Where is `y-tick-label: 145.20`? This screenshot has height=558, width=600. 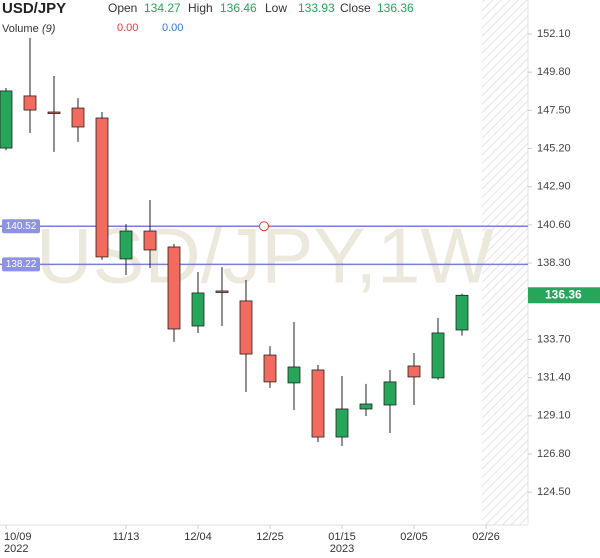
y-tick-label: 145.20 is located at coordinates (554, 148).